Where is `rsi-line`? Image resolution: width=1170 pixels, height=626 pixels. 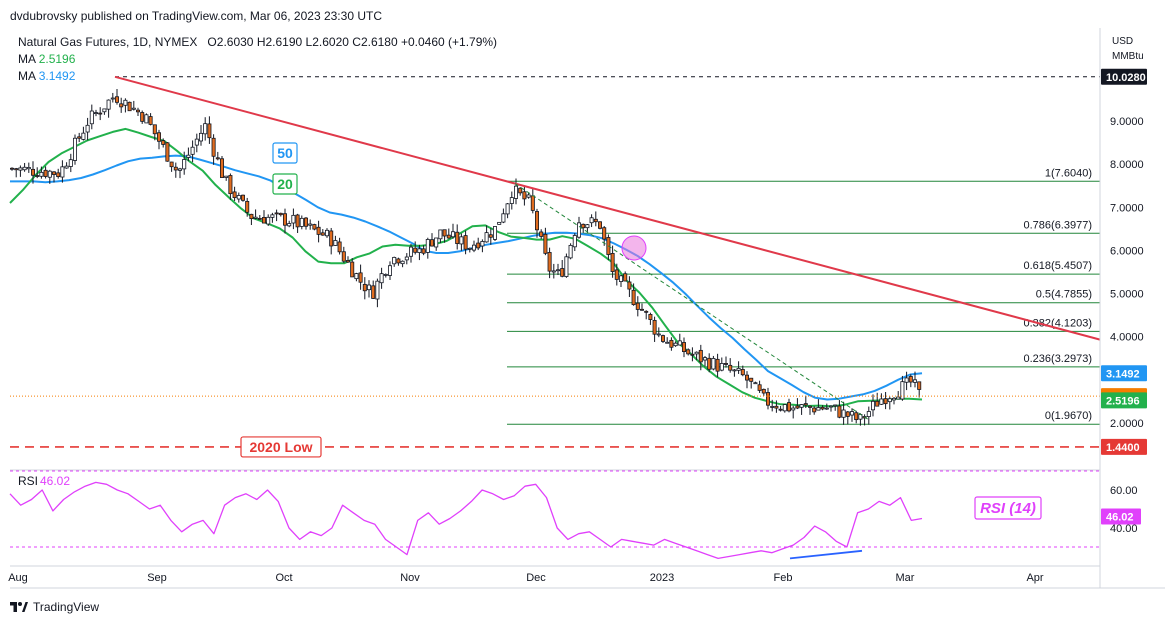
rsi-line is located at coordinates (466, 520).